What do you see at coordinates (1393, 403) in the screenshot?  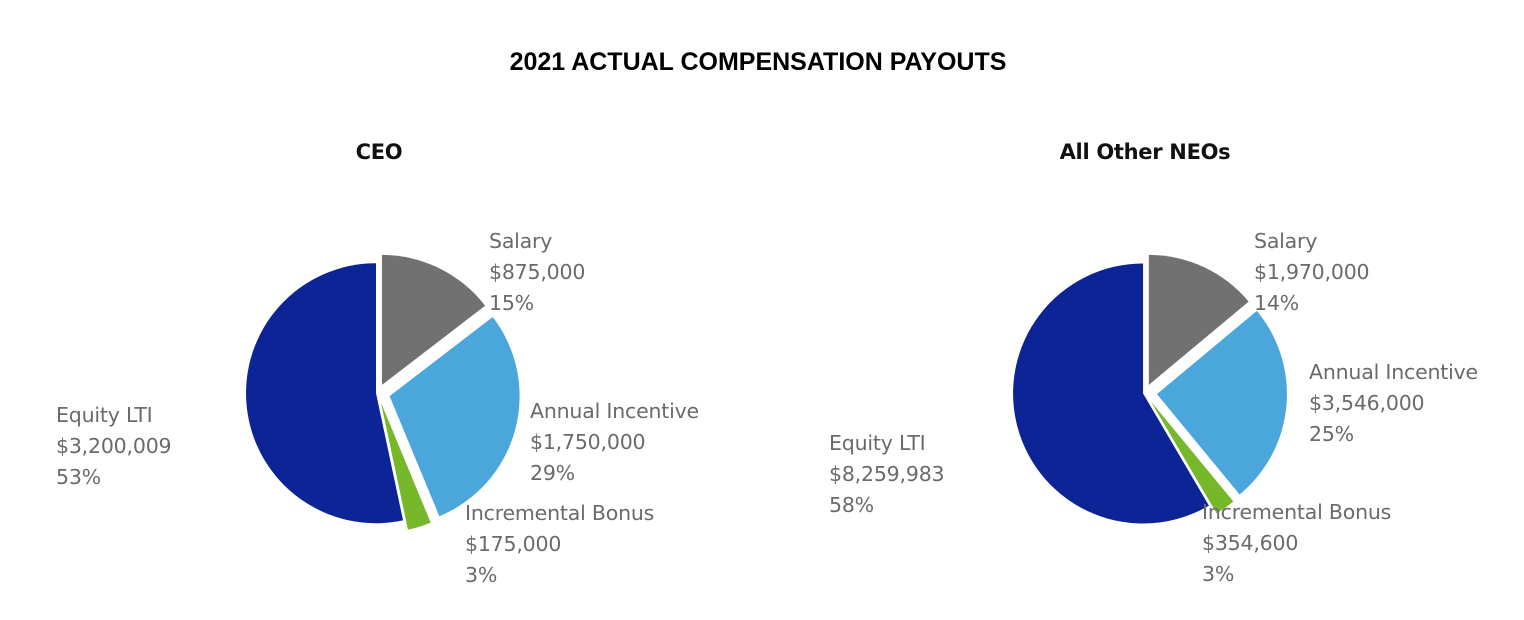 I see `neos-label-annual-incentive: Annual Incentive $3,546,000 25%` at bounding box center [1393, 403].